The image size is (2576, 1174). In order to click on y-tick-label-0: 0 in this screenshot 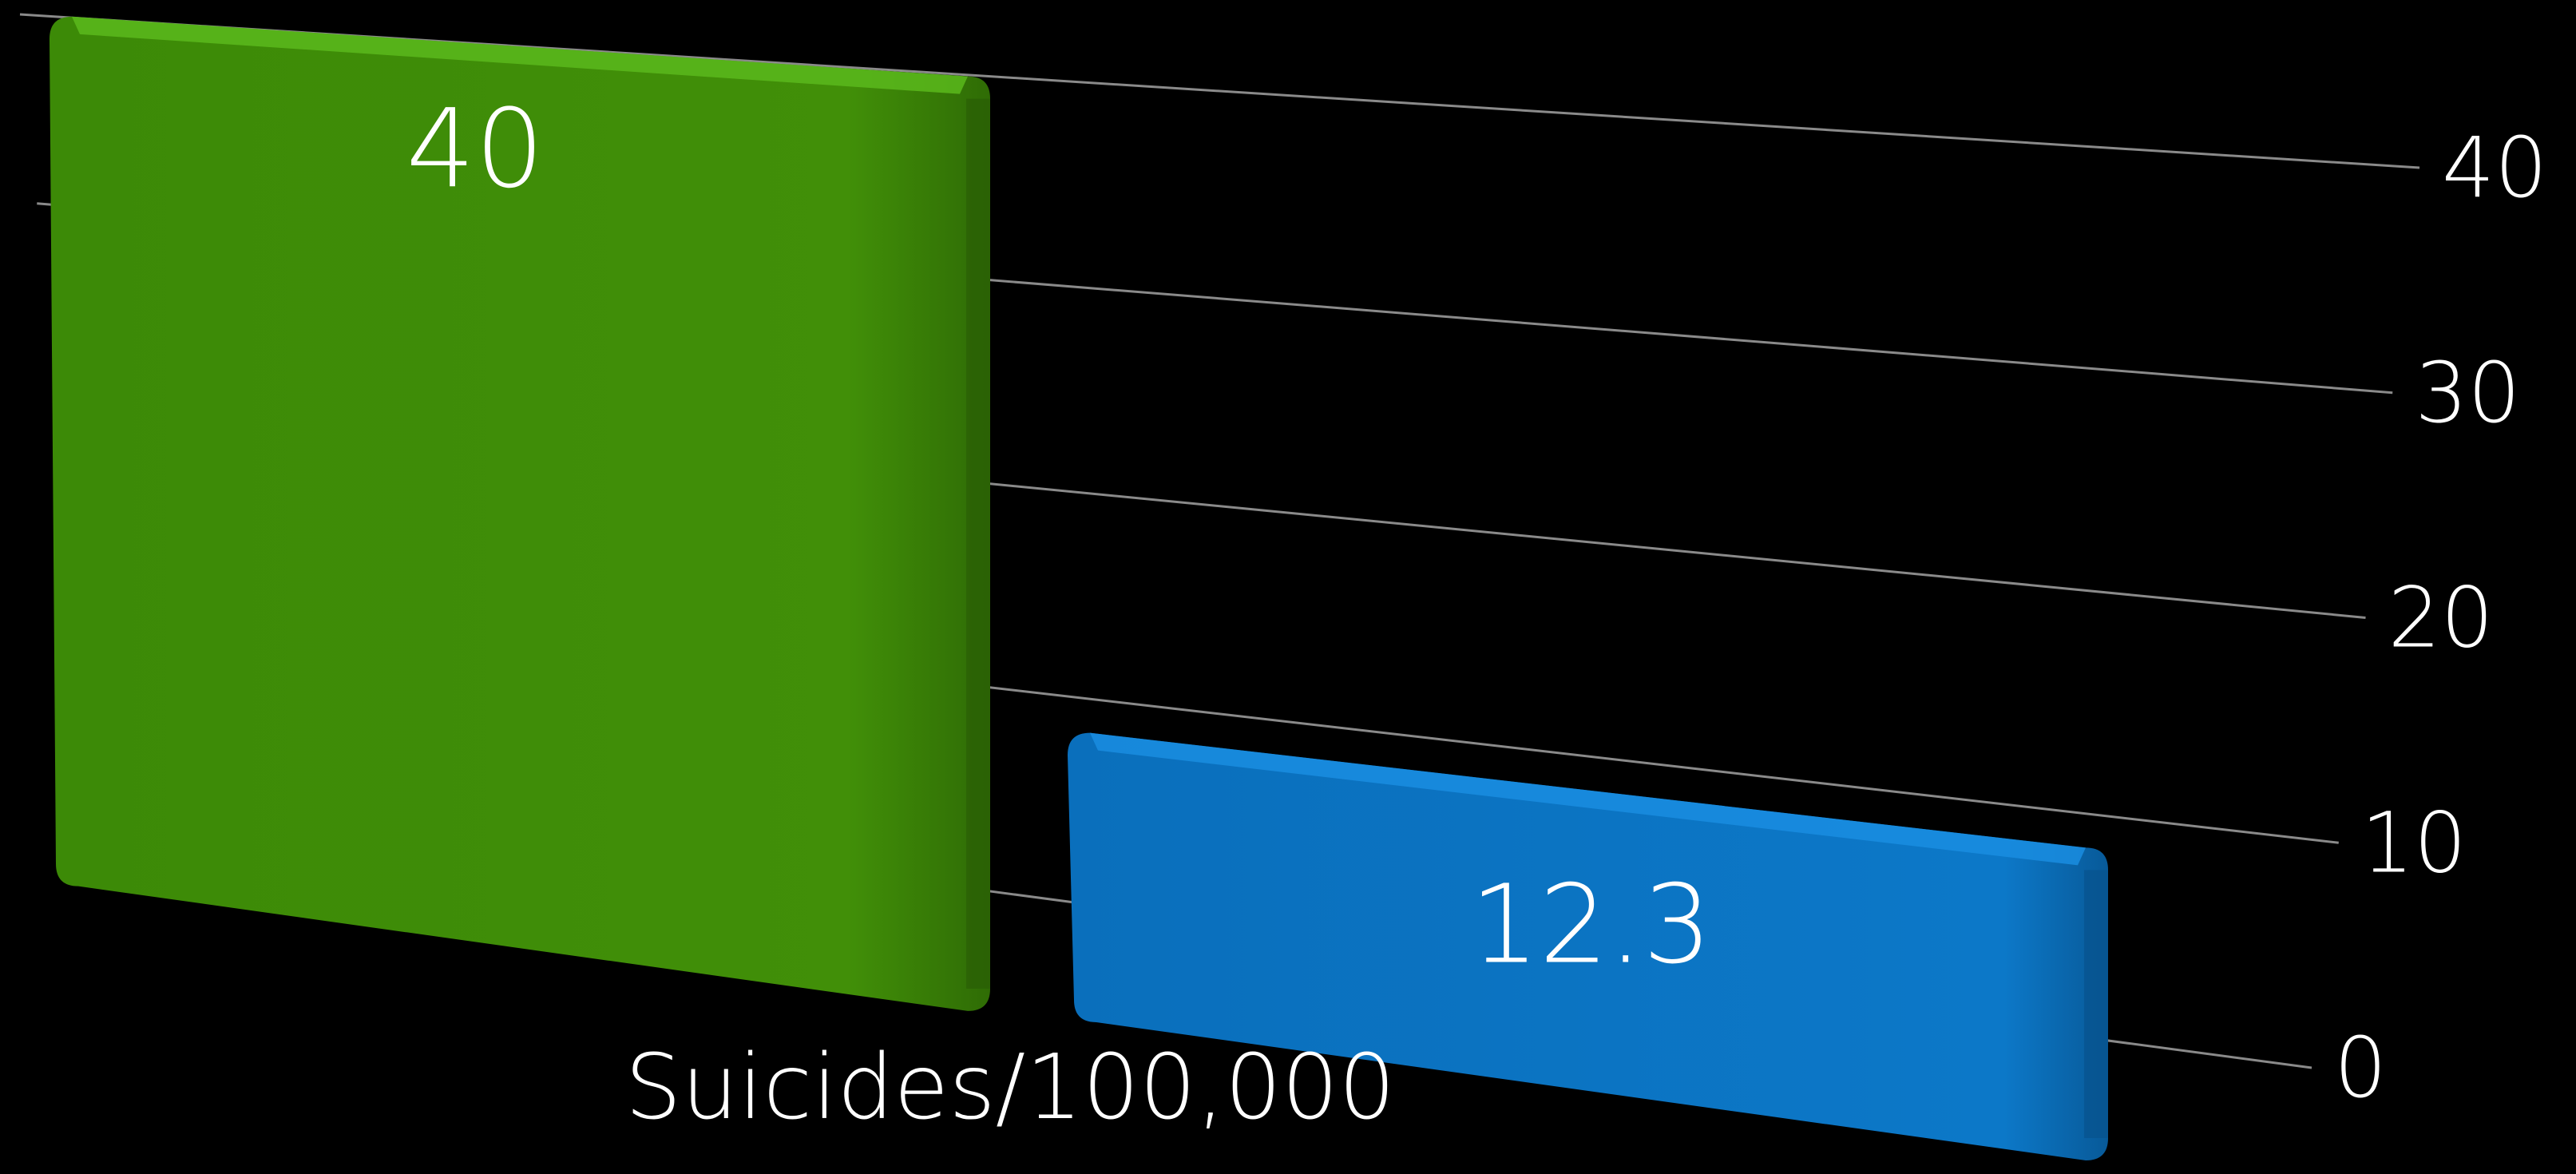, I will do `click(2360, 1067)`.